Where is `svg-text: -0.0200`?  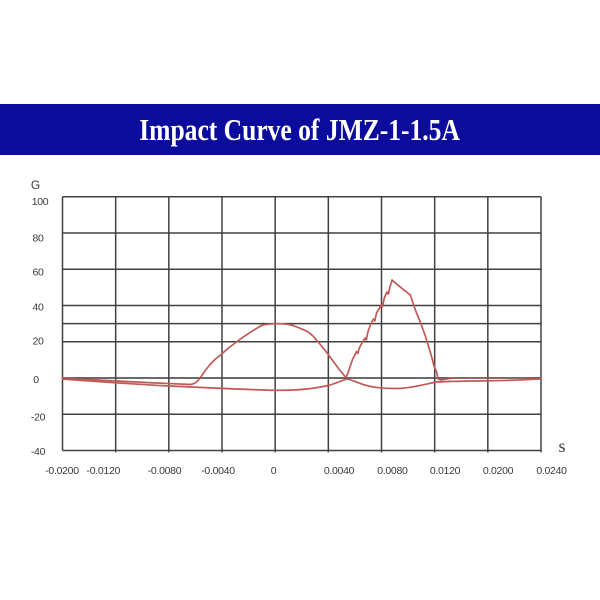
svg-text: -0.0200 is located at coordinates (62, 471).